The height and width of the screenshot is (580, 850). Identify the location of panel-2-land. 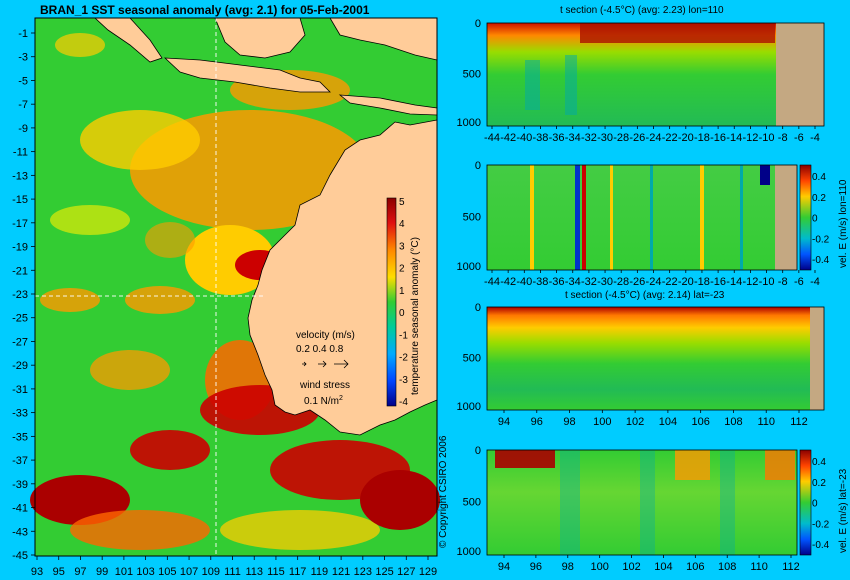
(786, 217).